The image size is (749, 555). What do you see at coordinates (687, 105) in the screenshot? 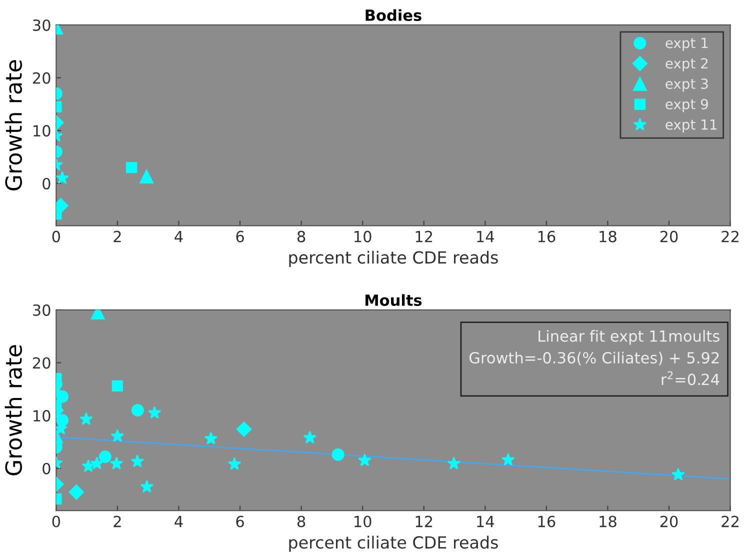
I see `legend-label: expt 9` at bounding box center [687, 105].